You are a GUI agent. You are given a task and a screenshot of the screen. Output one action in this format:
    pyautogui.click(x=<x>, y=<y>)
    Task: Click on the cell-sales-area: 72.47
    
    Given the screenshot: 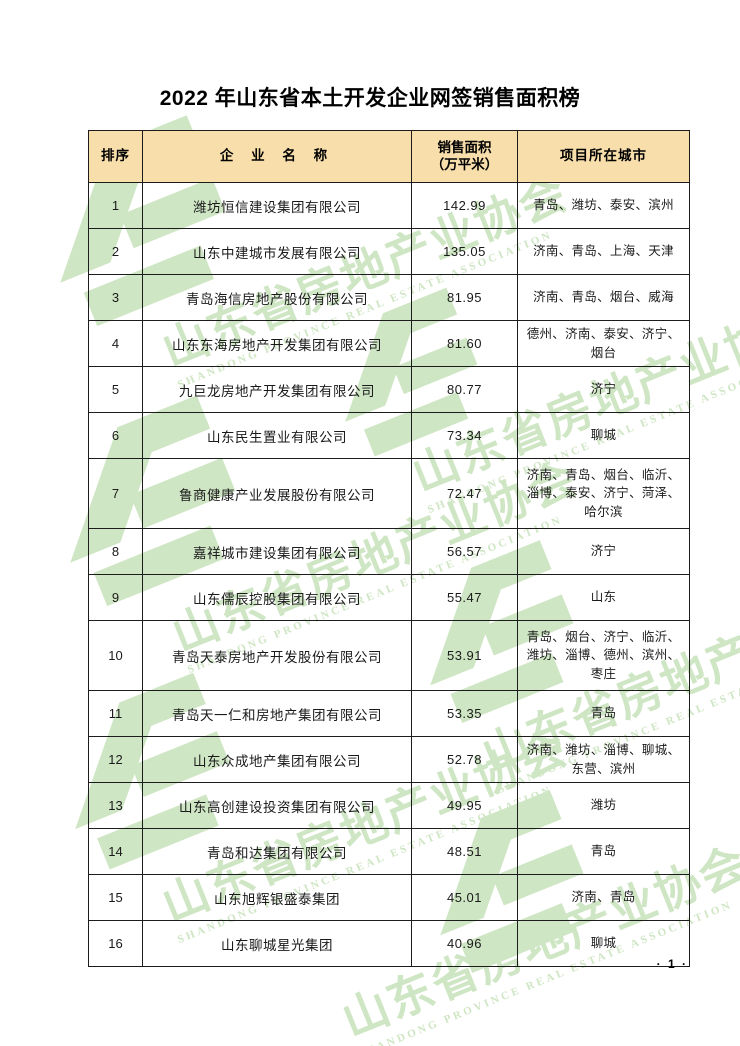 What is the action you would take?
    pyautogui.click(x=464, y=493)
    